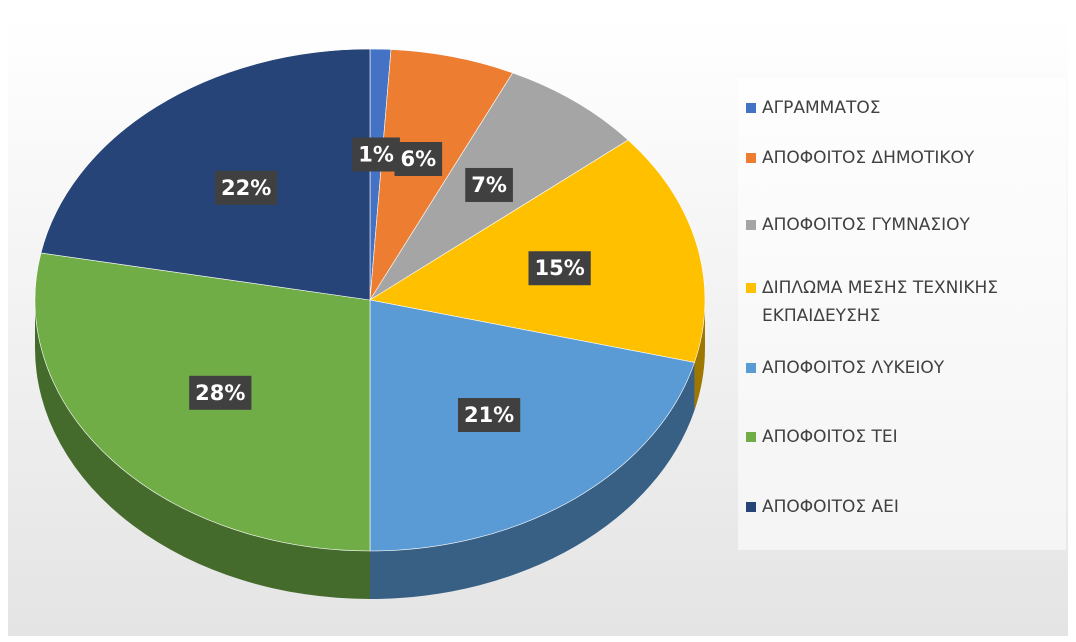 Image resolution: width=1076 pixels, height=642 pixels. I want to click on data-label: 22%, so click(246, 187).